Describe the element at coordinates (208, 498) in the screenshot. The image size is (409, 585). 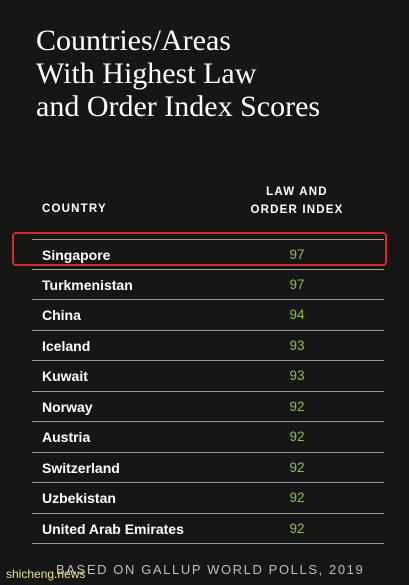
I see `table-row: Uzbekistan 92` at that location.